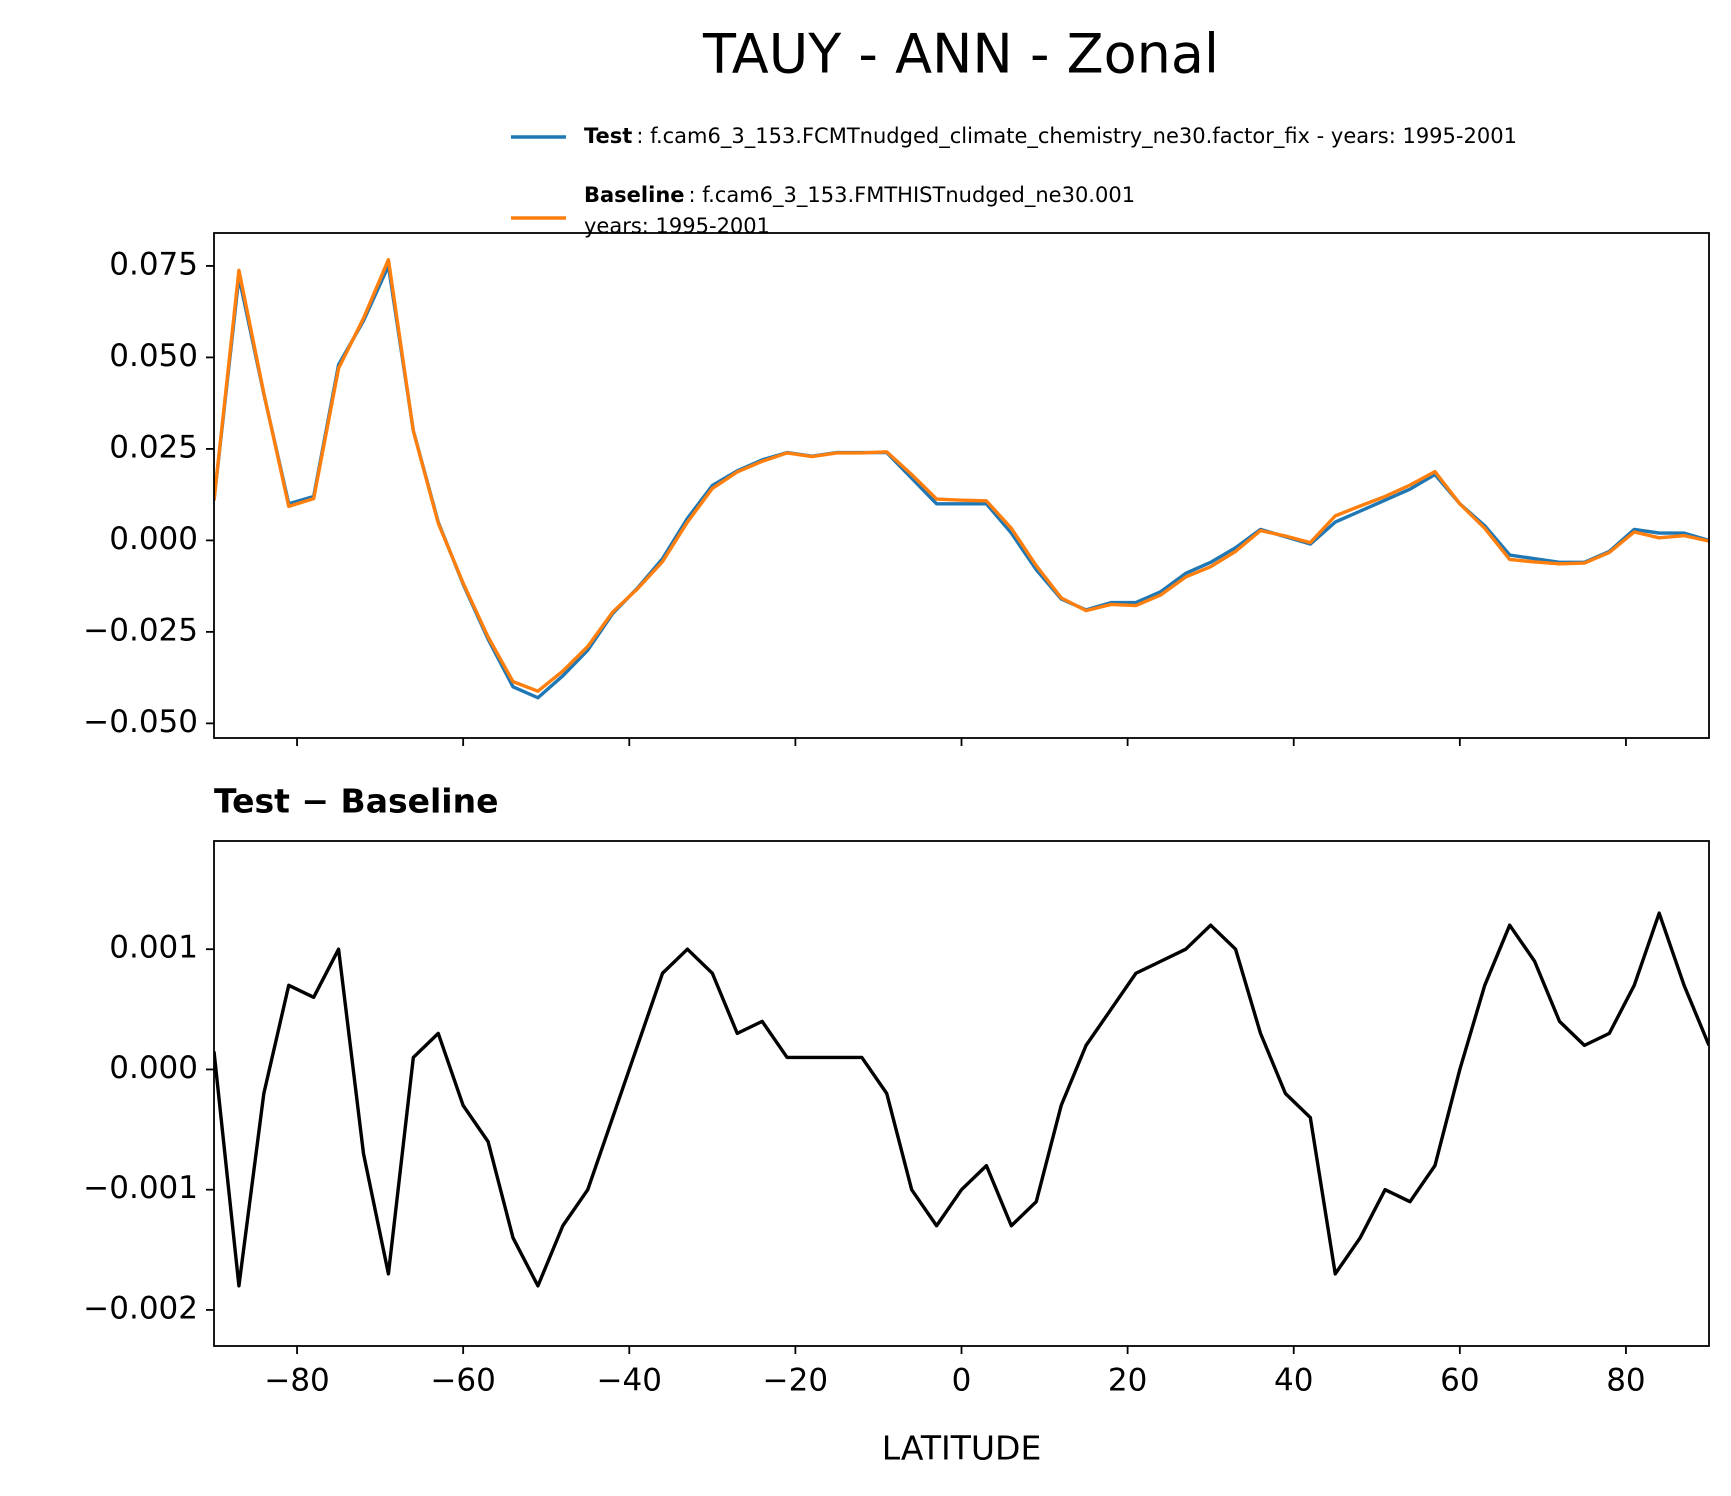 The width and height of the screenshot is (1731, 1496). What do you see at coordinates (912, 195) in the screenshot?
I see `legend-description: : f.cam6_3_153.FMTHISTnudged_ne30.001` at bounding box center [912, 195].